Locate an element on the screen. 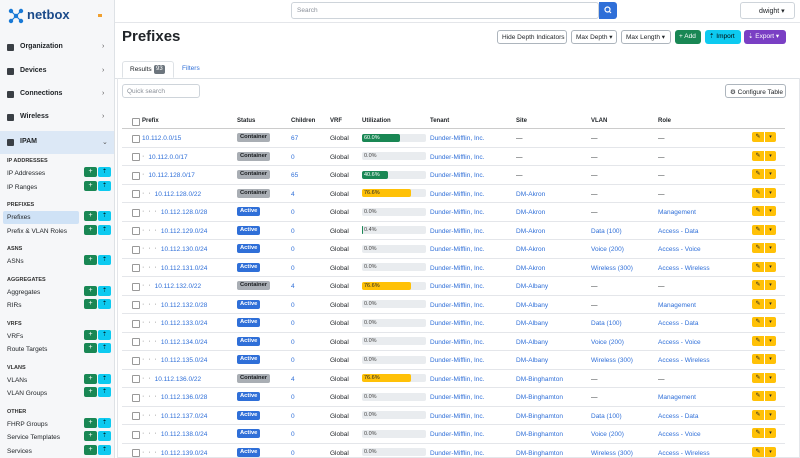 The image size is (800, 458). menu-item: Wireless › is located at coordinates (57, 118).